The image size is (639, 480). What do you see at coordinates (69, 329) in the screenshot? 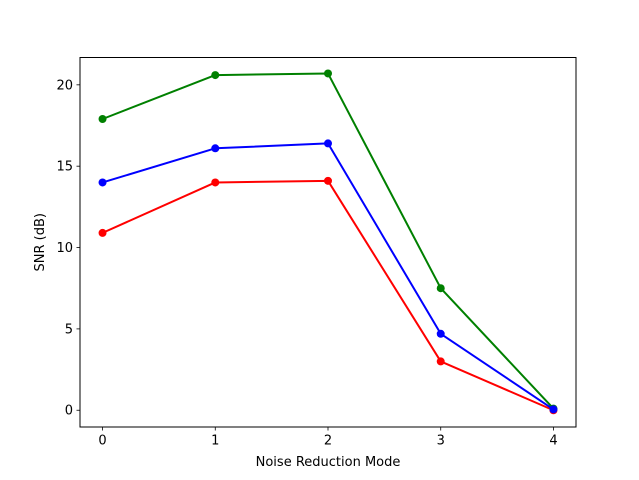
I see `y-tick-label: 5` at bounding box center [69, 329].